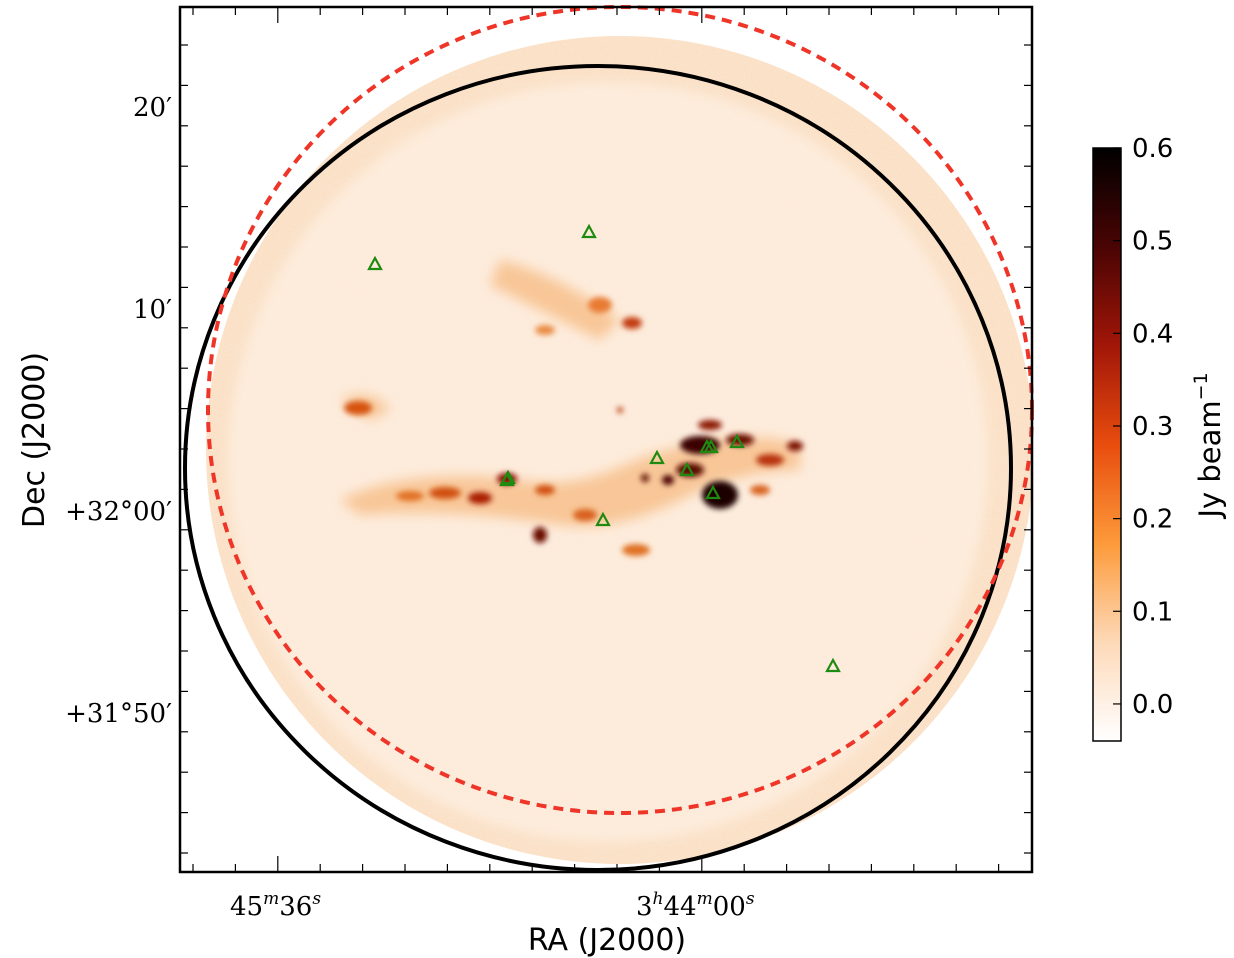 The height and width of the screenshot is (958, 1234). I want to click on colorbar-ticks: 0.6 0.5 0.4 0.3 0.2 0.1 0.0, so click(1143, 427).